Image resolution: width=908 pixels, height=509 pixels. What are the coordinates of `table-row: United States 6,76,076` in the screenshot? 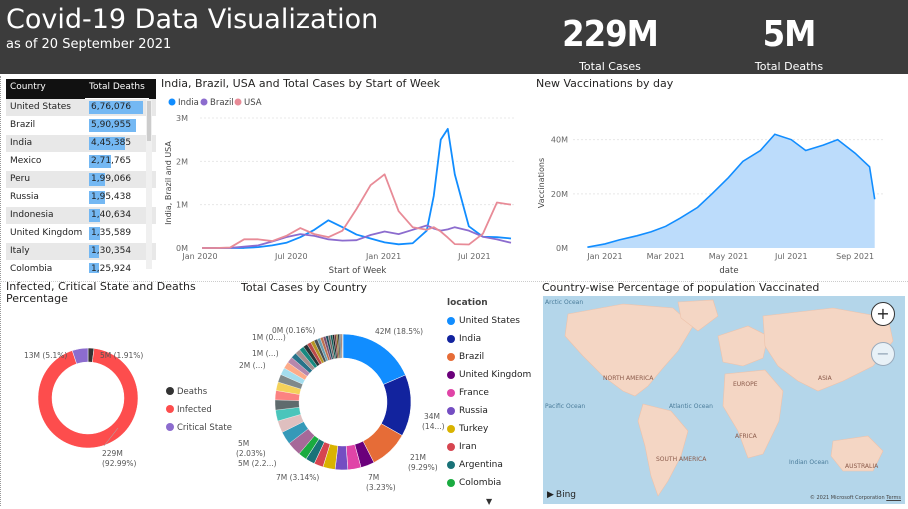 It's located at (81, 108).